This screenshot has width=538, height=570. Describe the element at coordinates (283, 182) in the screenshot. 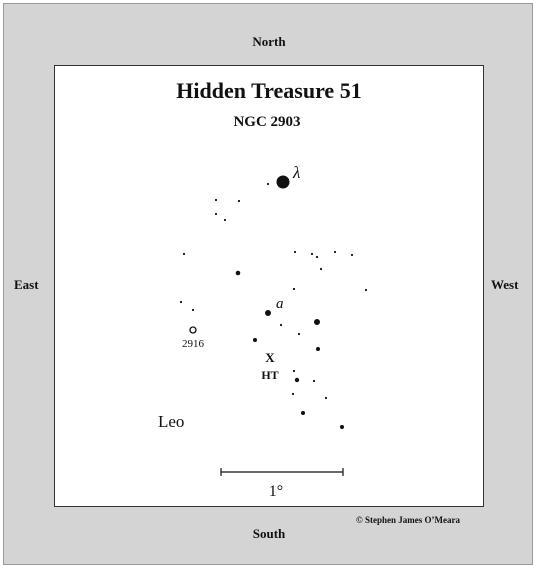

I see `star-lambda` at that location.